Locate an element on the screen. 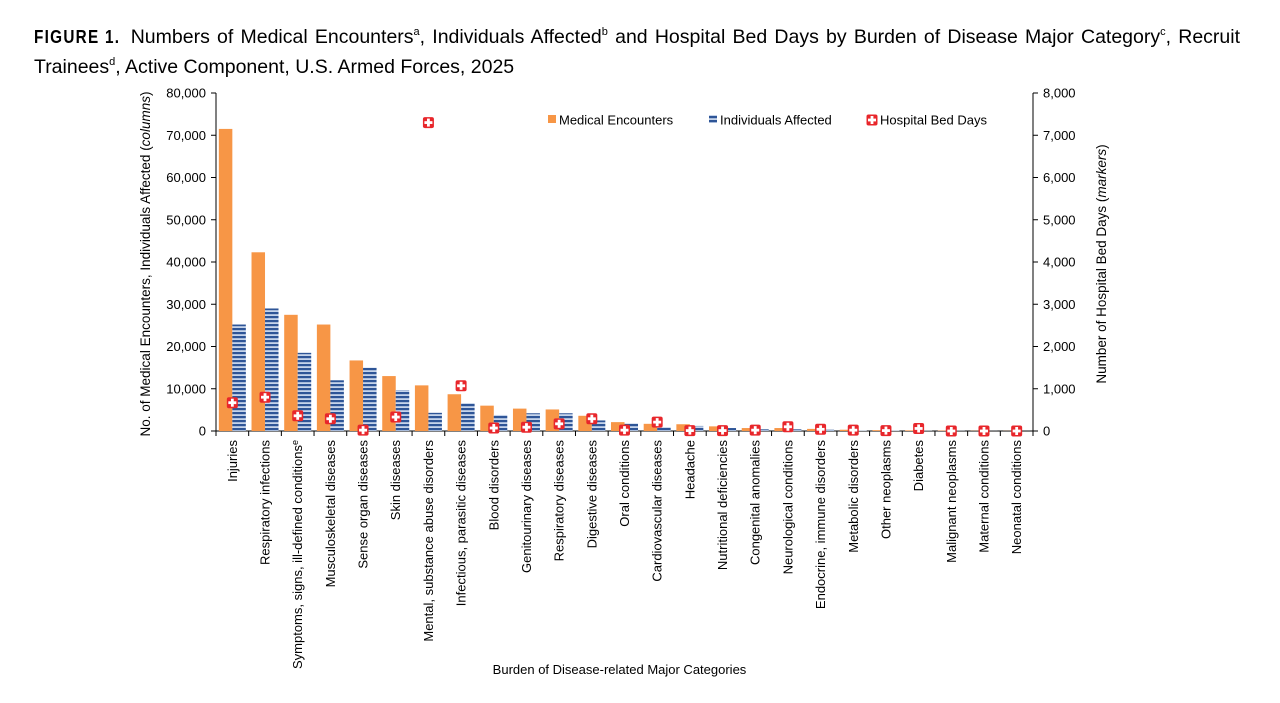 The width and height of the screenshot is (1280, 703). category-label: Genitourinary diseases is located at coordinates (526, 506).